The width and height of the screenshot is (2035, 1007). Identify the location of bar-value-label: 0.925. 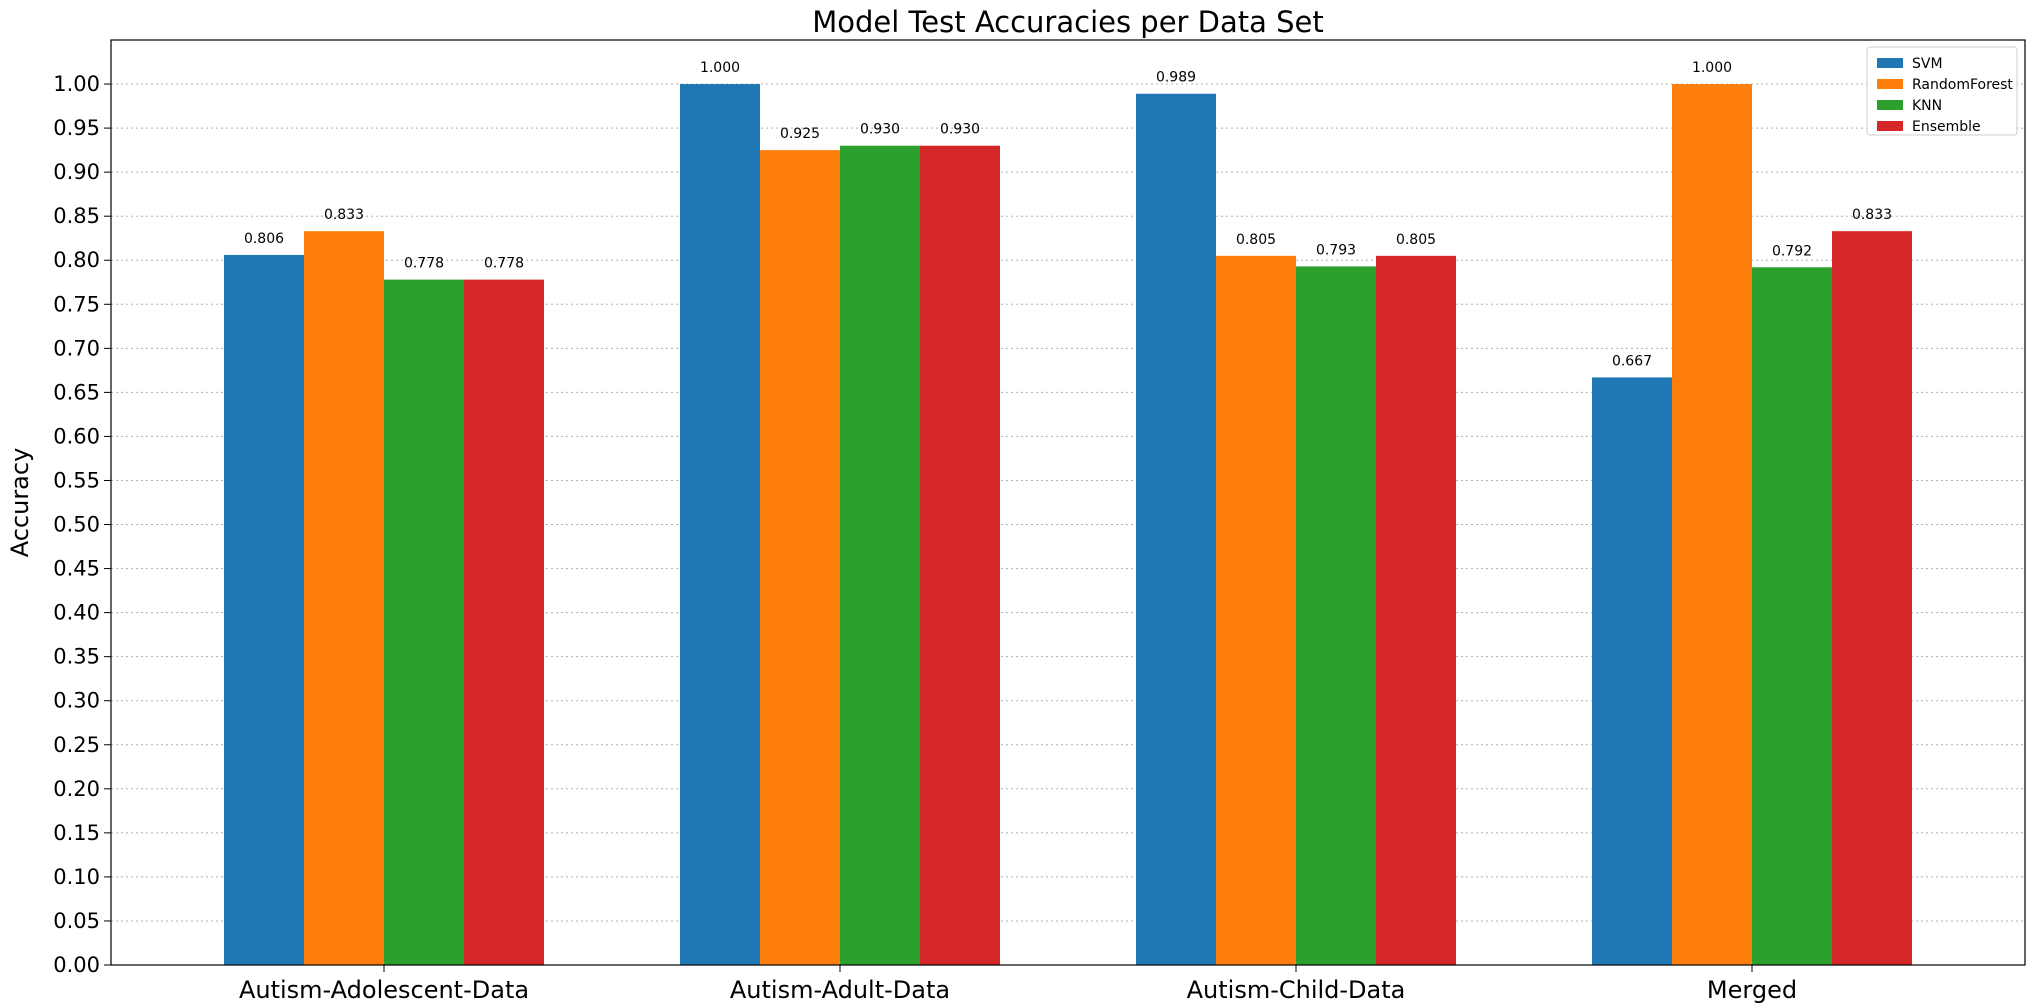
(800, 134).